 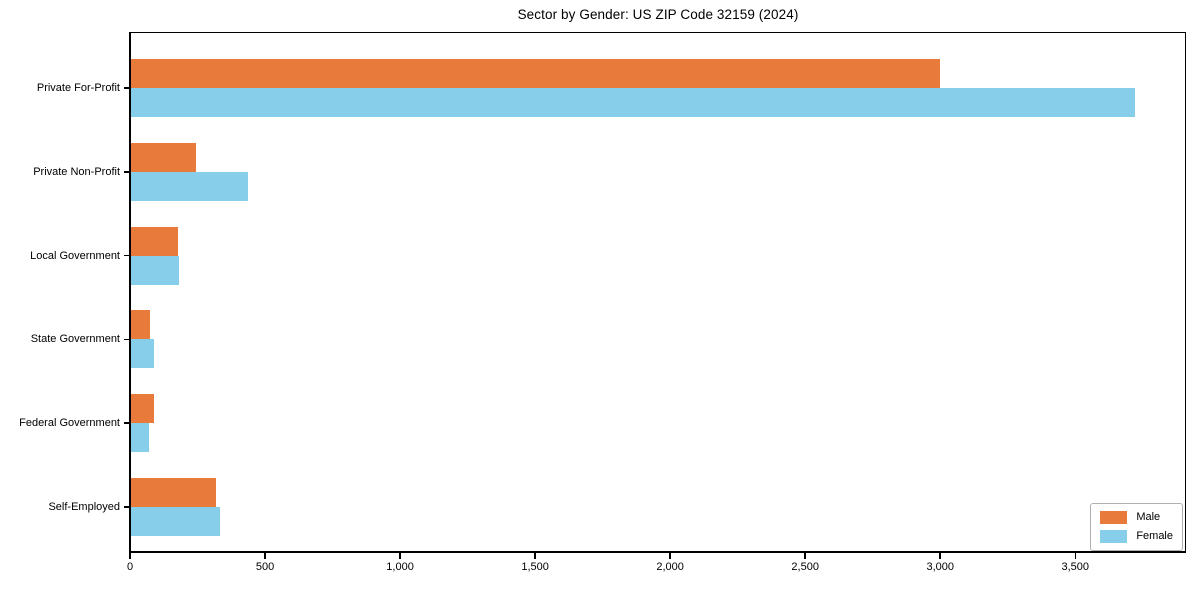 What do you see at coordinates (400, 567) in the screenshot?
I see `x-tick-label: 1,000` at bounding box center [400, 567].